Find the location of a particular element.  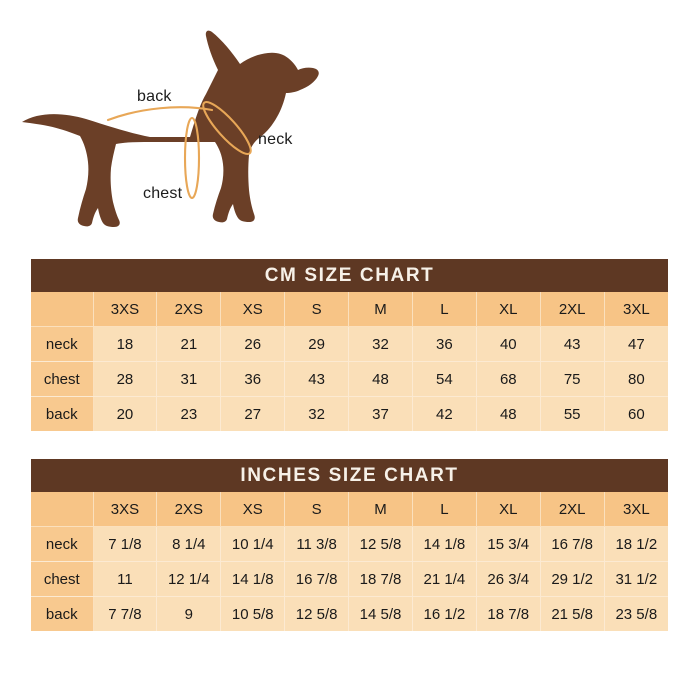

cm-col-2xl: 2XL is located at coordinates (572, 309).